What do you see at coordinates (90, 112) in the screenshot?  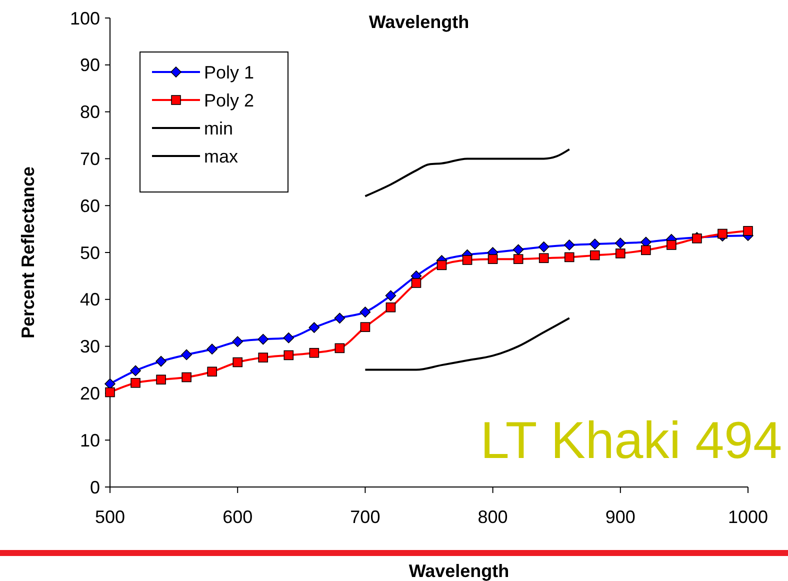 I see `y-tick-label: 80` at bounding box center [90, 112].